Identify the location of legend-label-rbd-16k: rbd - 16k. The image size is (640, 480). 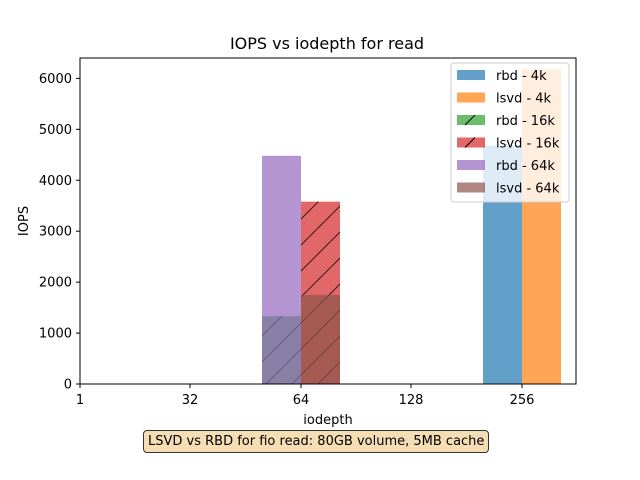
(525, 121).